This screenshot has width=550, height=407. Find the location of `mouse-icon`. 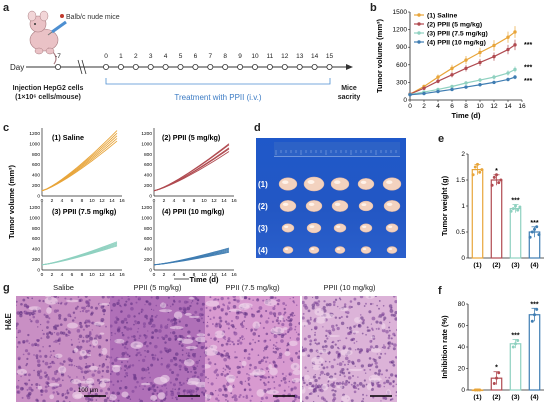

mouse-icon is located at coordinates (43, 37).